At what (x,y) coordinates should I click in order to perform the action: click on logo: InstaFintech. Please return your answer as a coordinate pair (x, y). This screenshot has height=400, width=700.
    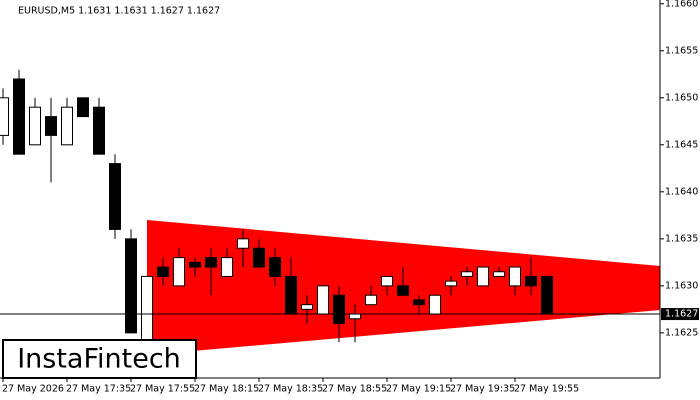
    Looking at the image, I should click on (99, 359).